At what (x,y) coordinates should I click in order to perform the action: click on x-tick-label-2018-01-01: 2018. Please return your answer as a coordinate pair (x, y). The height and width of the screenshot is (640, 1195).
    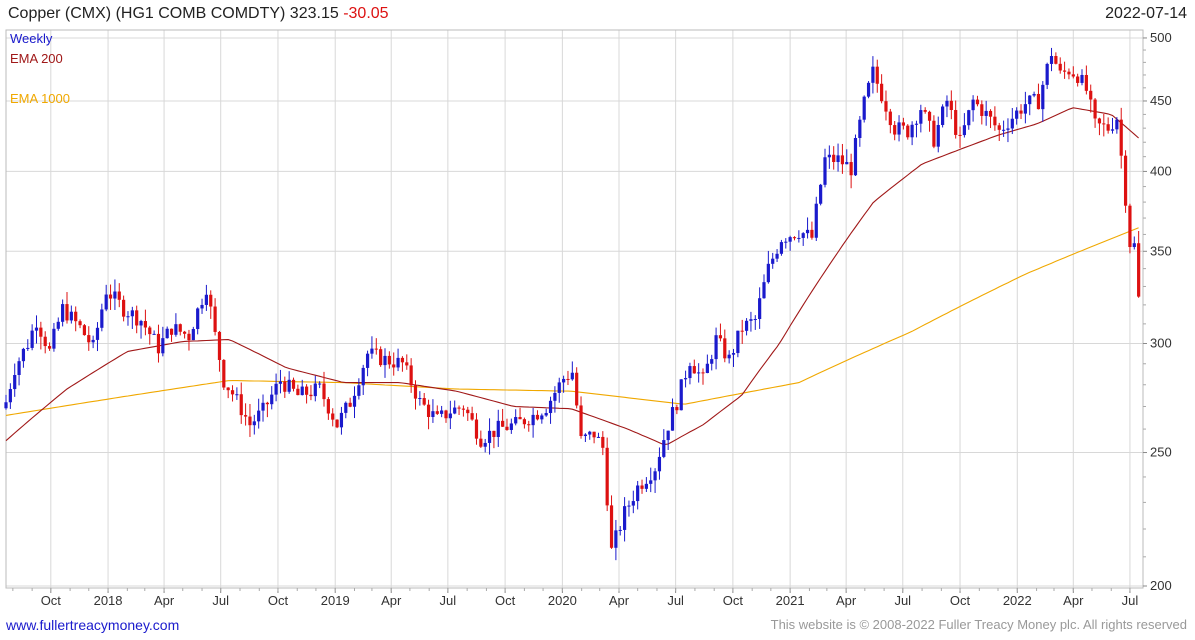
    Looking at the image, I should click on (108, 600).